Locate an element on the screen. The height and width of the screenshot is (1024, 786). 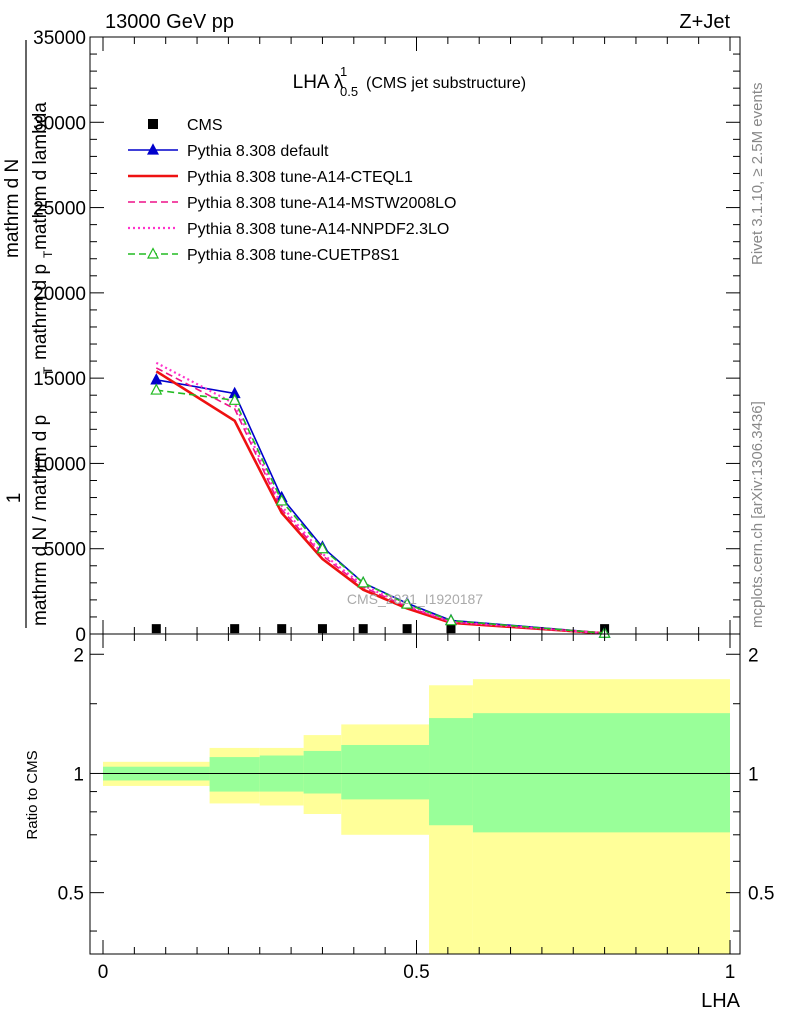
watermark: CMS_2021_I1920187 is located at coordinates (415, 599).